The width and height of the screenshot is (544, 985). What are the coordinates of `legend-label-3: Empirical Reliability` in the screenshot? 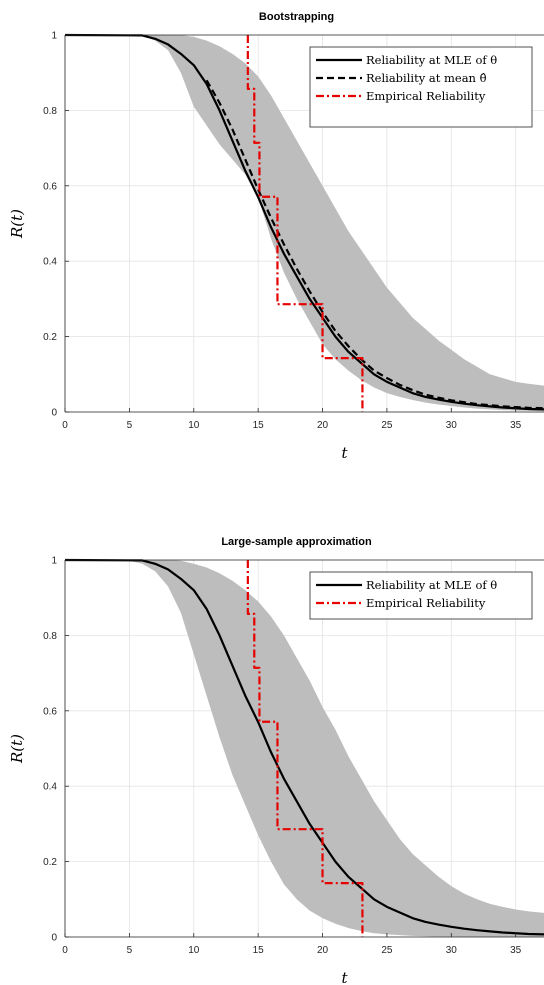 It's located at (426, 96).